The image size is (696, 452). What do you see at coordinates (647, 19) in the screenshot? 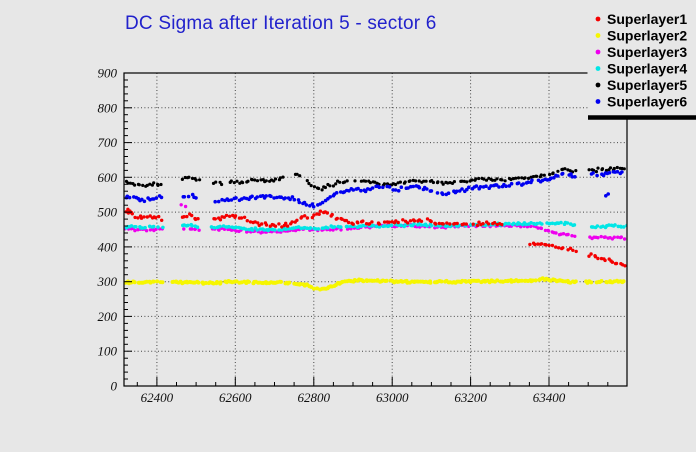
I see `legend-item-label: Superlayer1` at bounding box center [647, 19].